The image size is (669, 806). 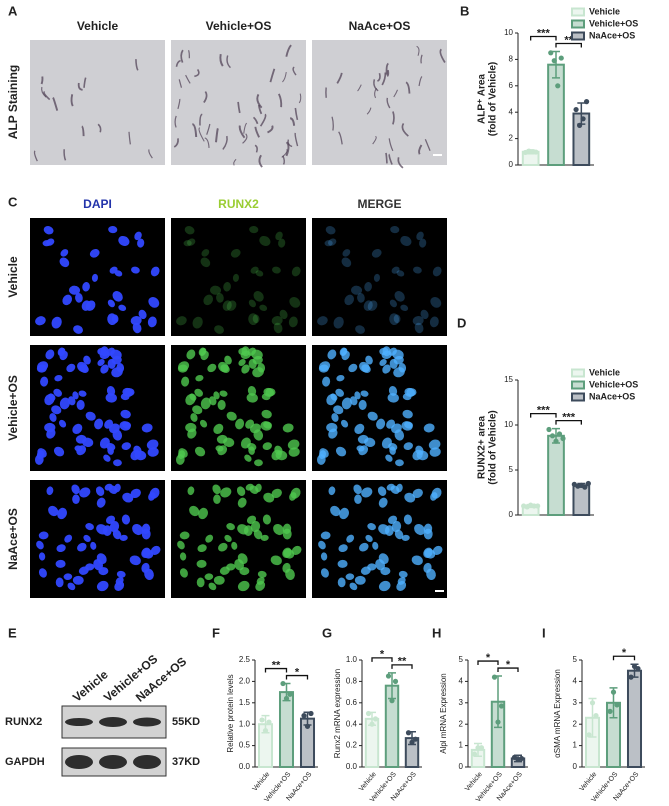 What do you see at coordinates (98, 26) in the screenshot?
I see `column-label: Vehicle` at bounding box center [98, 26].